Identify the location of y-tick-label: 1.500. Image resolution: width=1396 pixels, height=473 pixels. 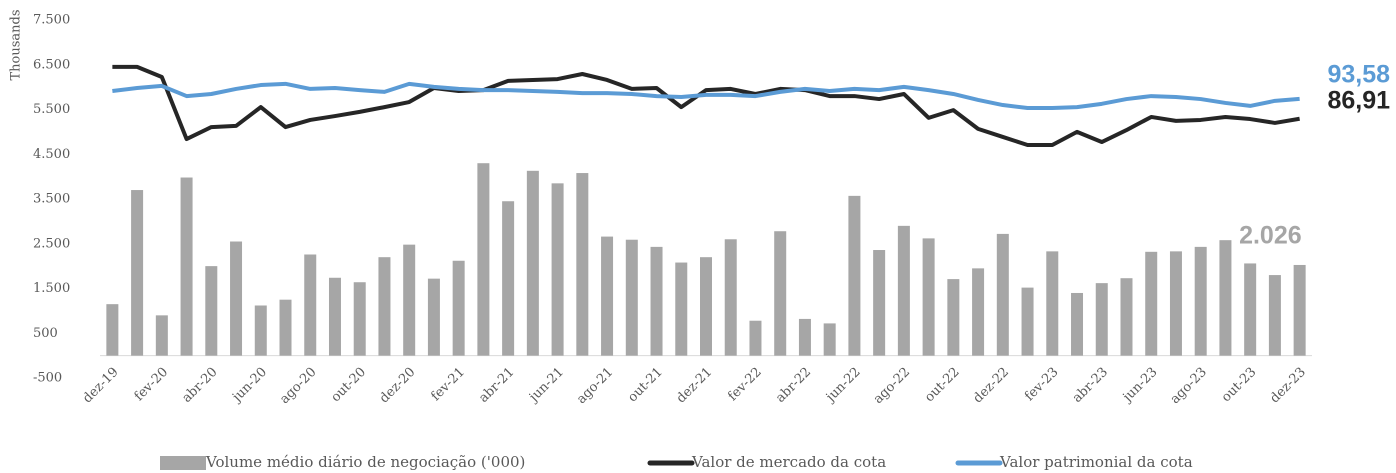
(51, 288).